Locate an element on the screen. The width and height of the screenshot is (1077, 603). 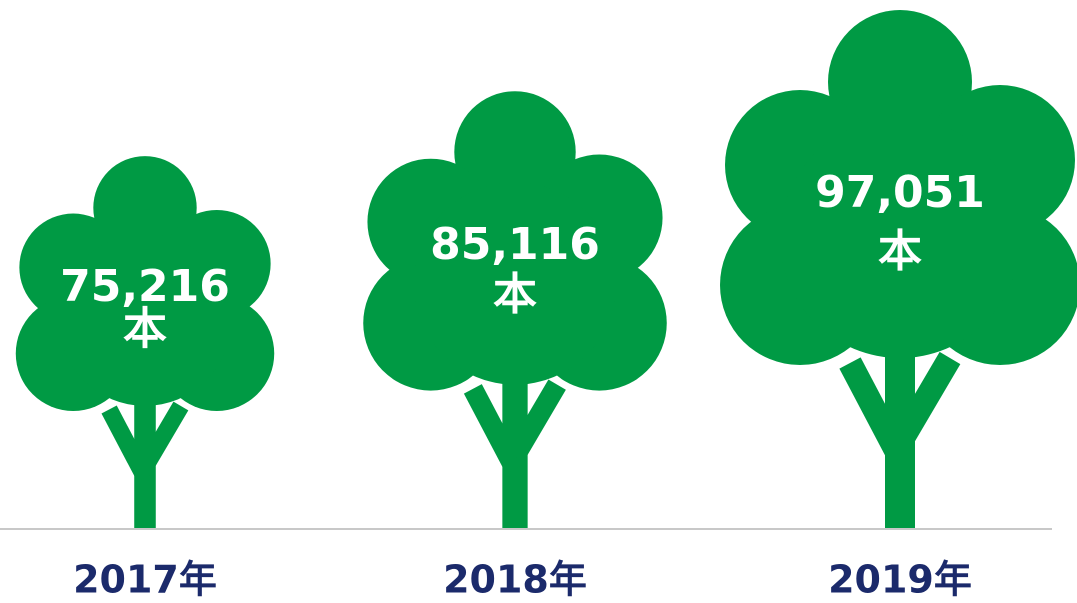
value-label: 97,051 is located at coordinates (900, 192).